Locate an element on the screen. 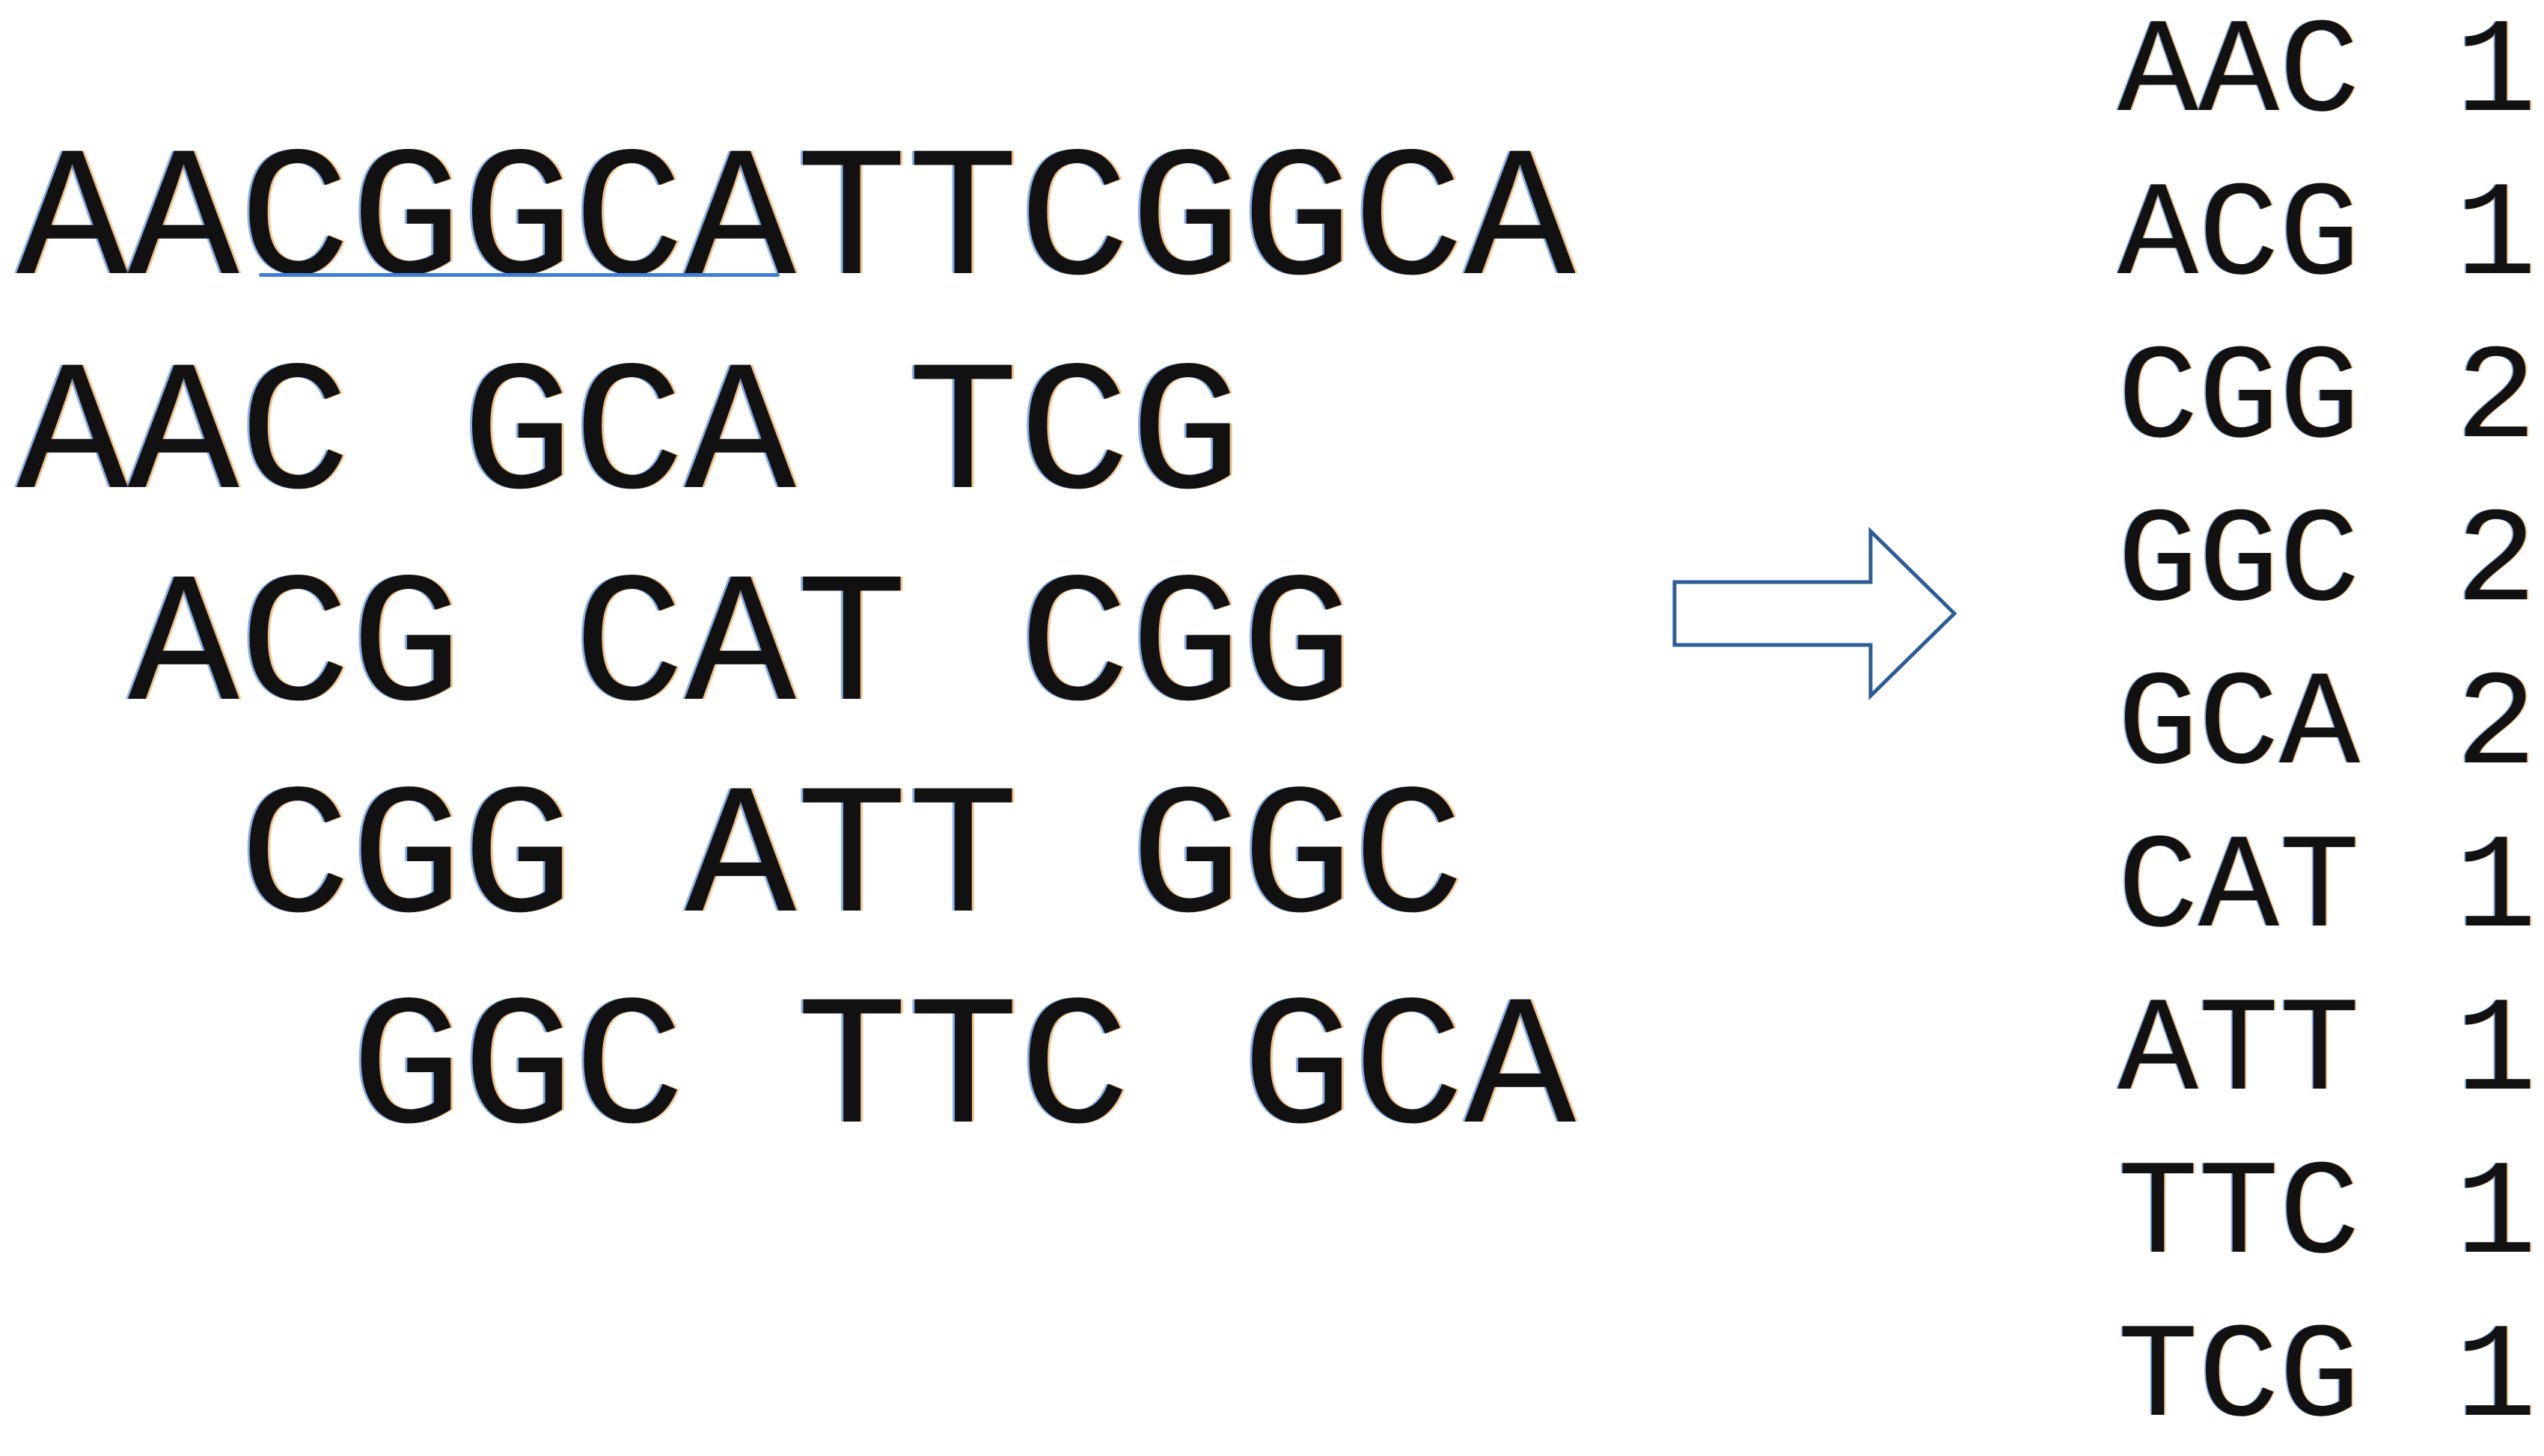 The height and width of the screenshot is (1456, 2544). kmer: AAC is located at coordinates (184, 438).